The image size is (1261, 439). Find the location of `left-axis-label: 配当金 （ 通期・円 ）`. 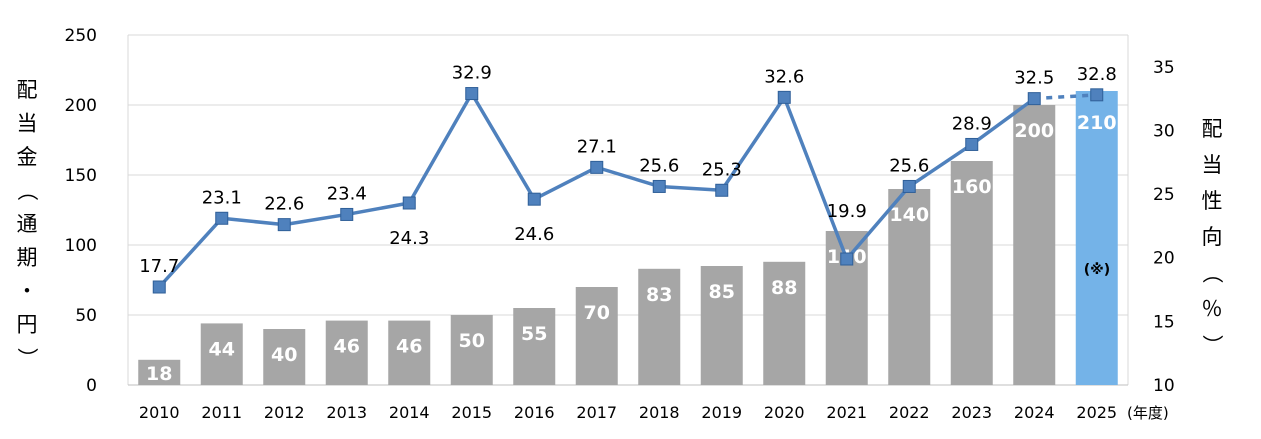

left-axis-label: 配当金 （ 通期・円 ） is located at coordinates (27, 223).